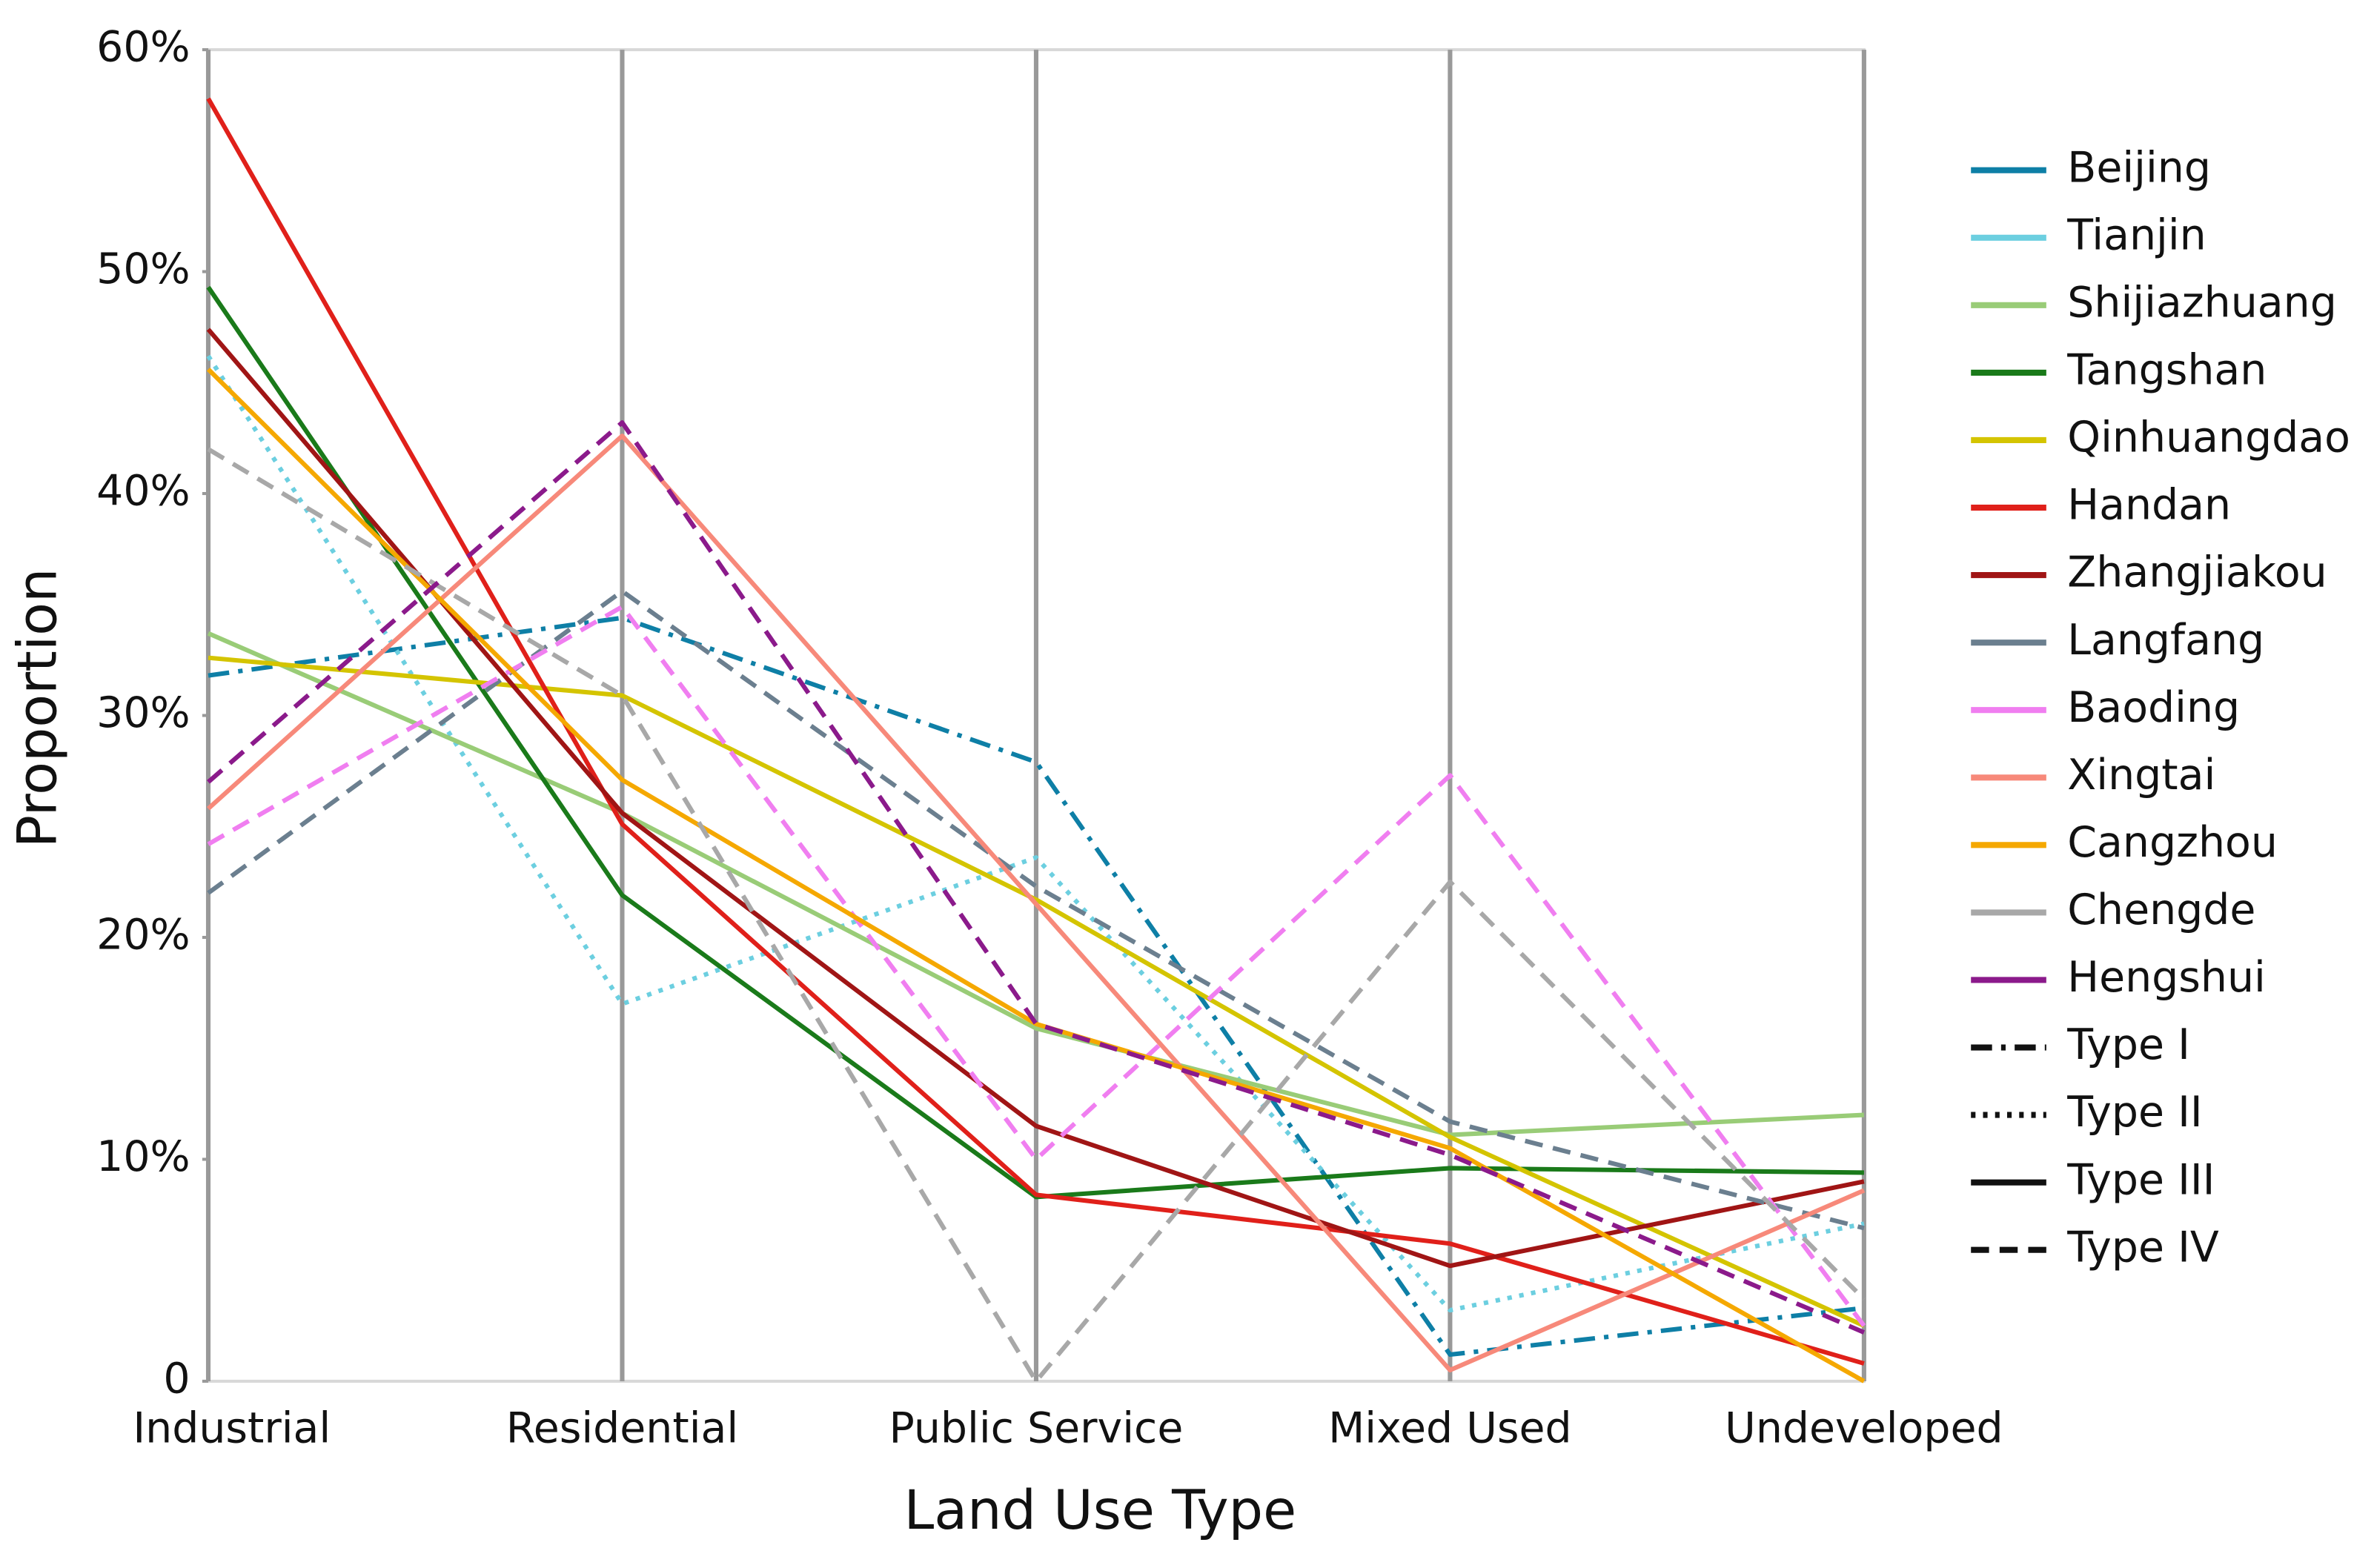  What do you see at coordinates (1100, 1510) in the screenshot?
I see `x-axis-title: Land Use Type` at bounding box center [1100, 1510].